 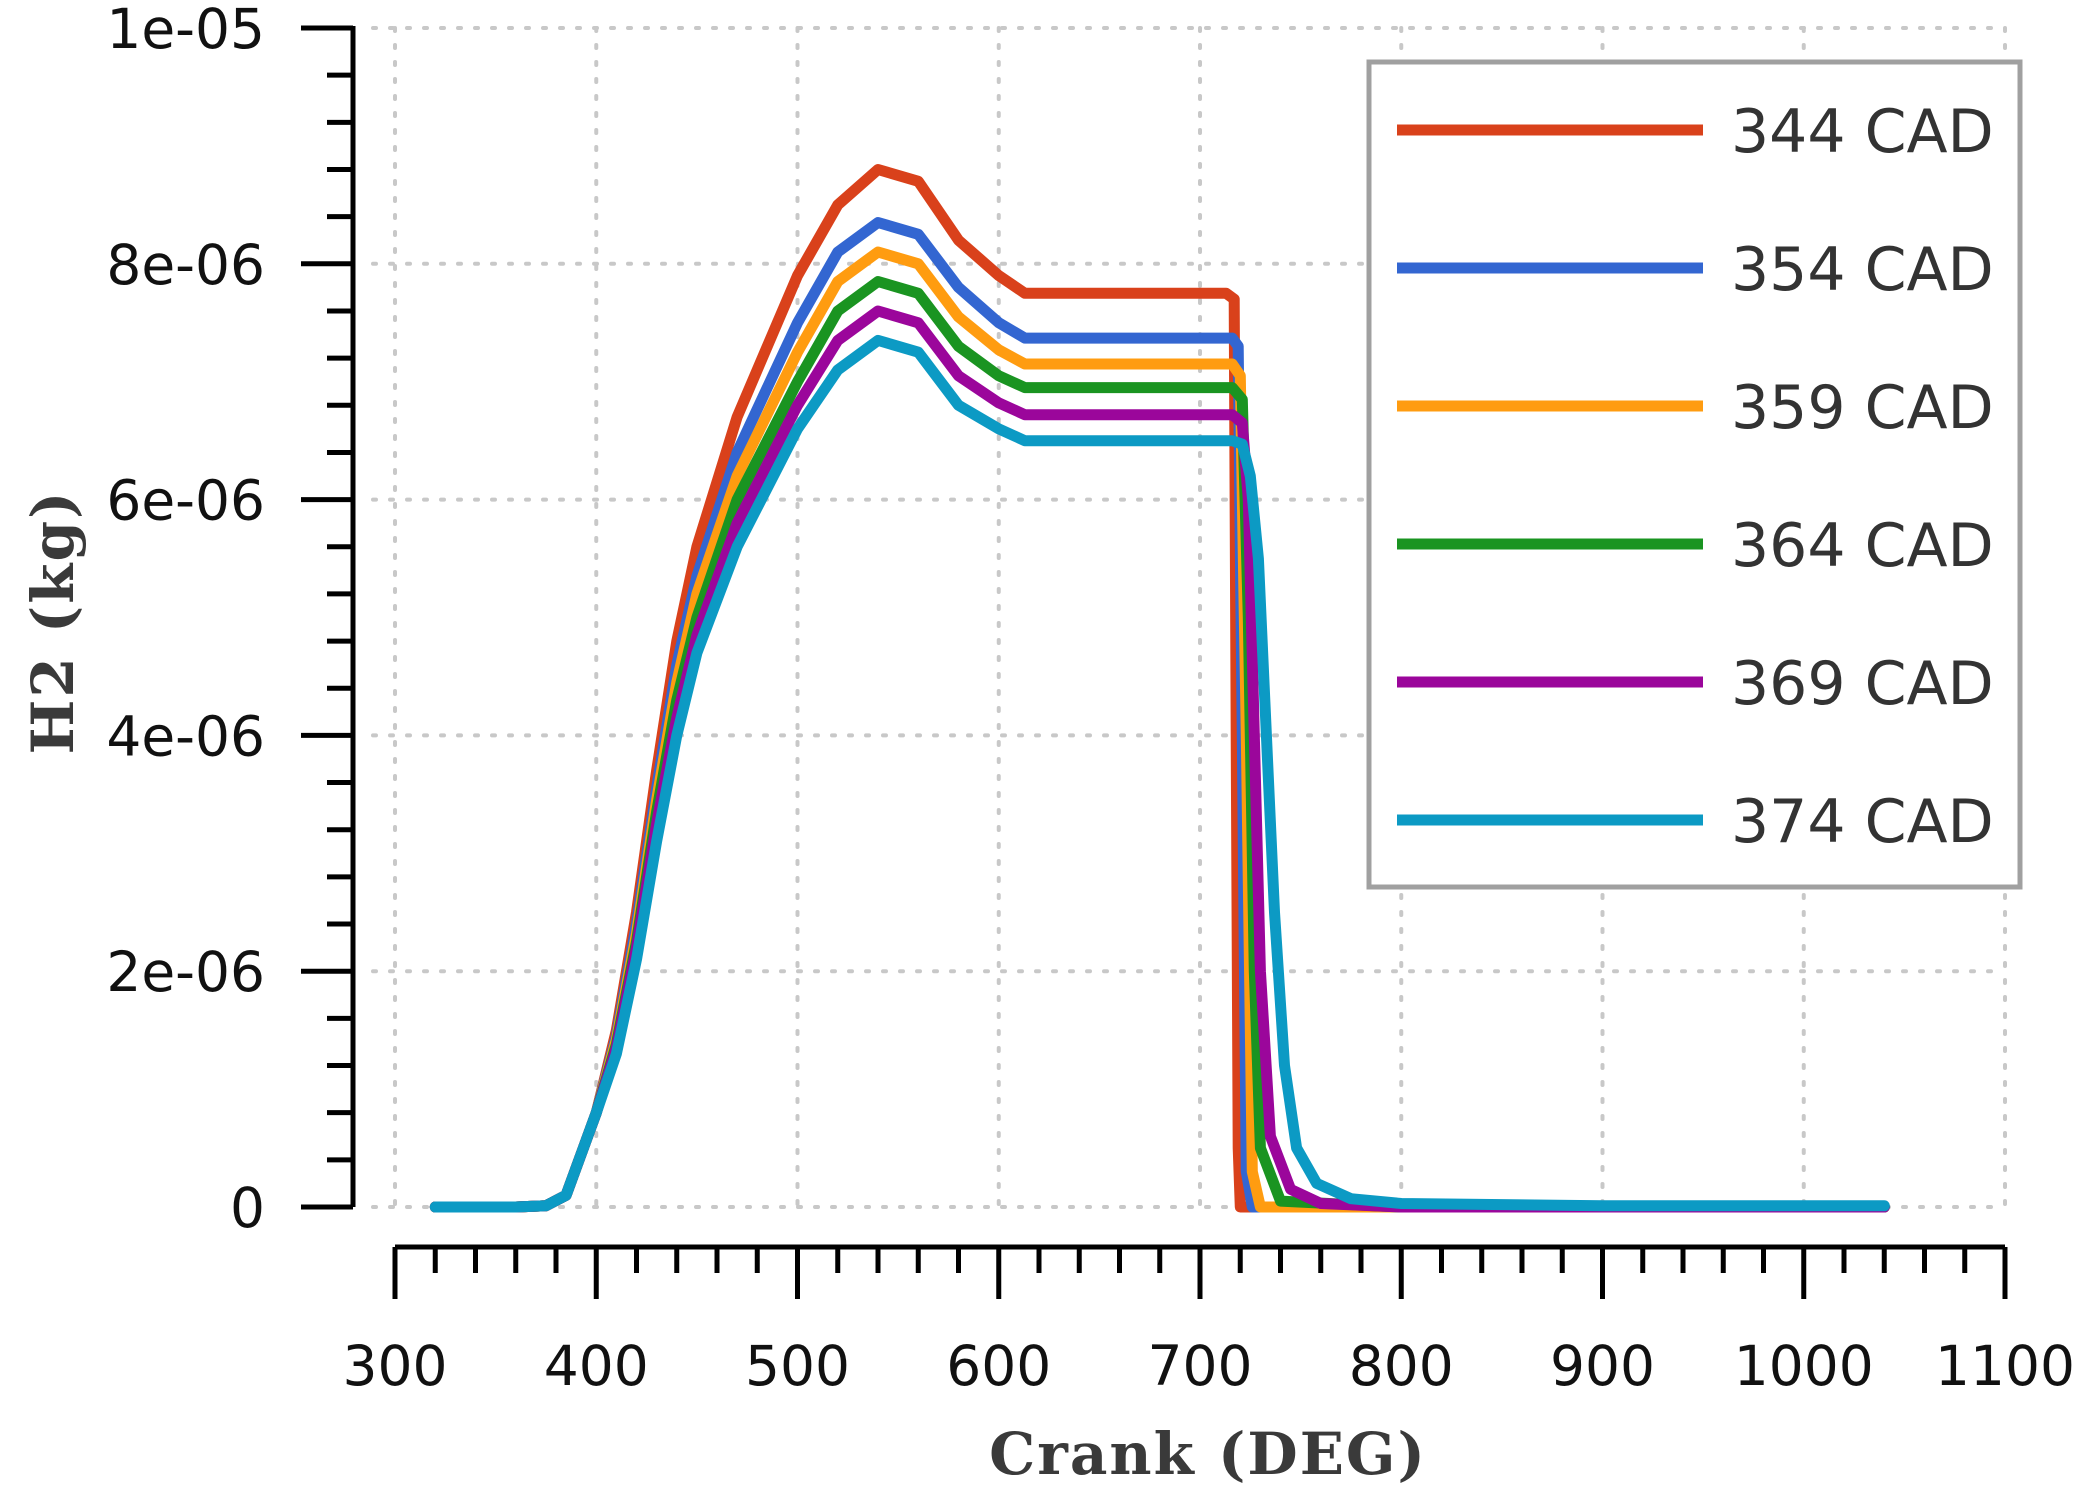 What do you see at coordinates (1862, 270) in the screenshot?
I see `legend-label: 354 CAD` at bounding box center [1862, 270].